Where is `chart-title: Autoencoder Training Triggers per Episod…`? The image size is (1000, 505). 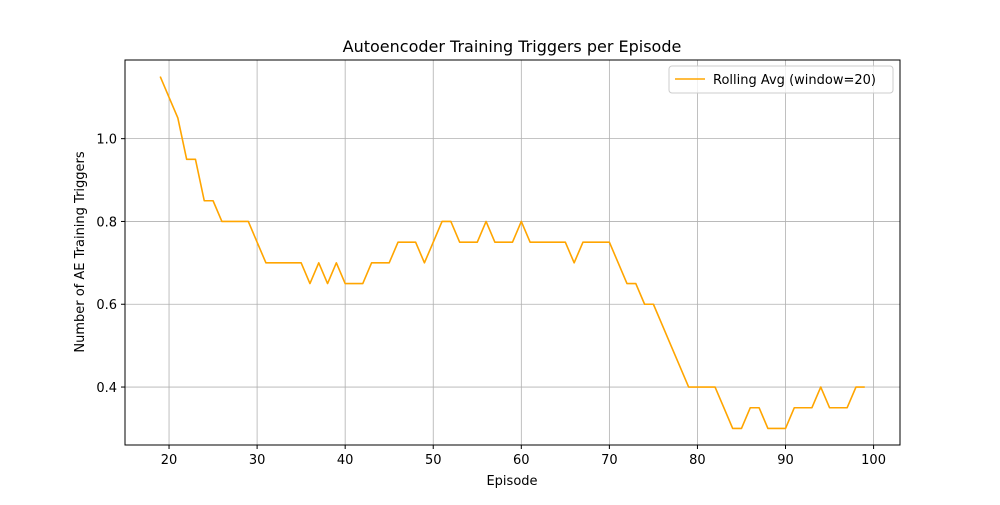
chart-title: Autoencoder Training Triggers per Episod… is located at coordinates (512, 46).